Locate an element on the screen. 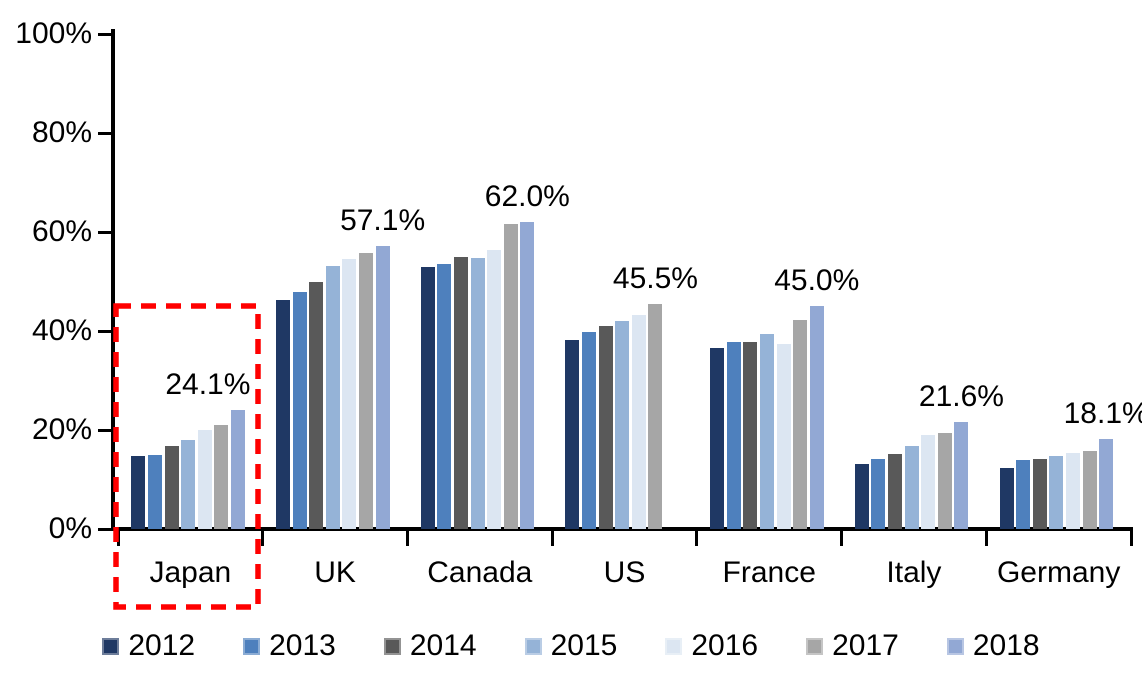  bar-france-2016 is located at coordinates (783, 436).